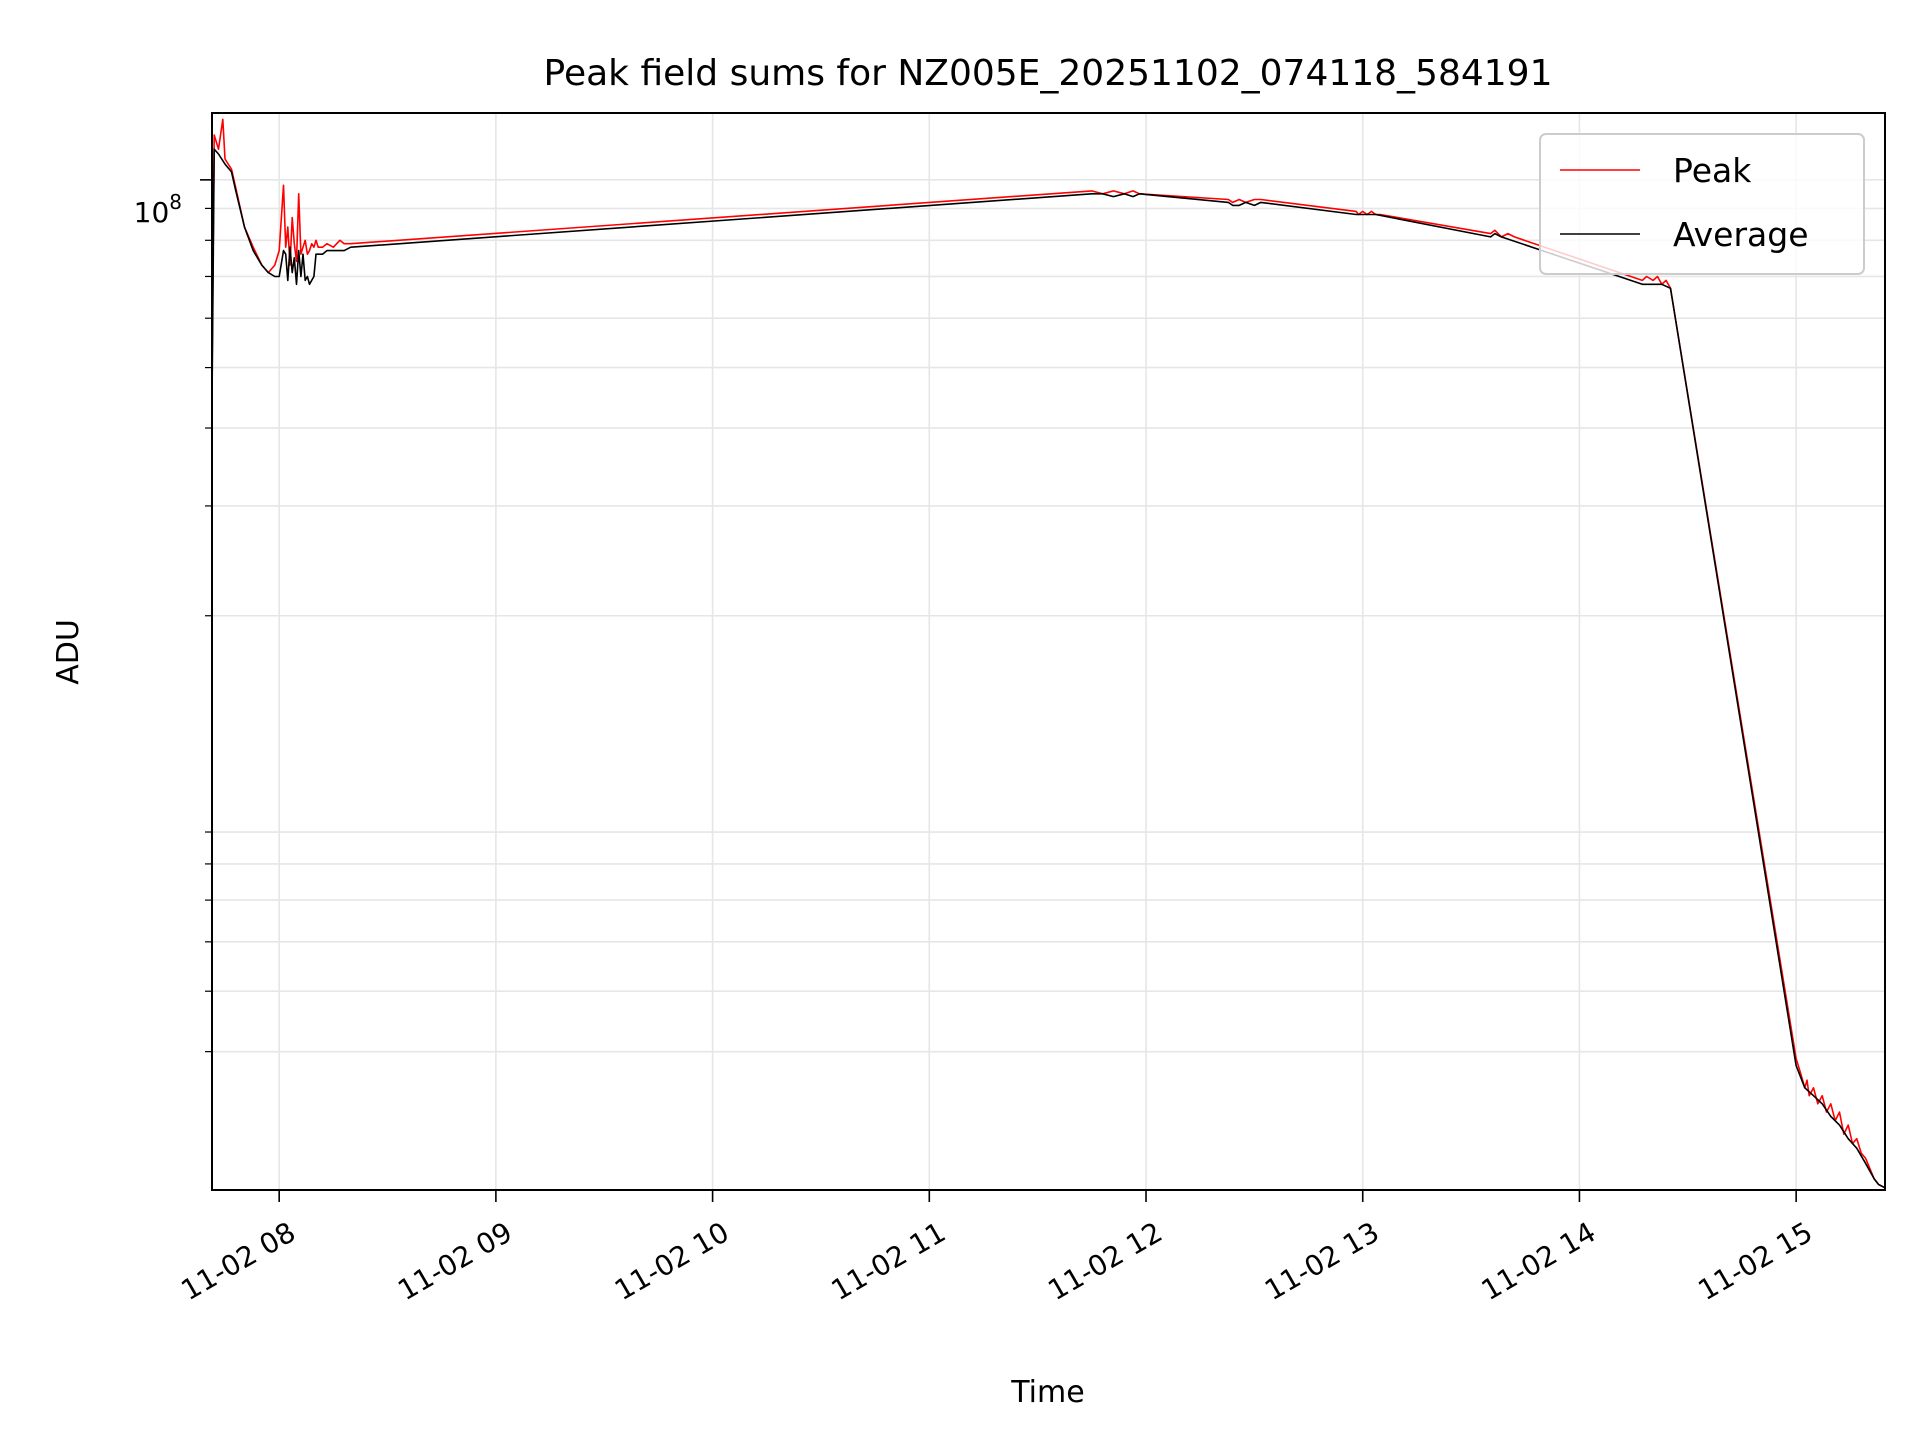  I want to click on y-axis-label: ADU, so click(68, 652).